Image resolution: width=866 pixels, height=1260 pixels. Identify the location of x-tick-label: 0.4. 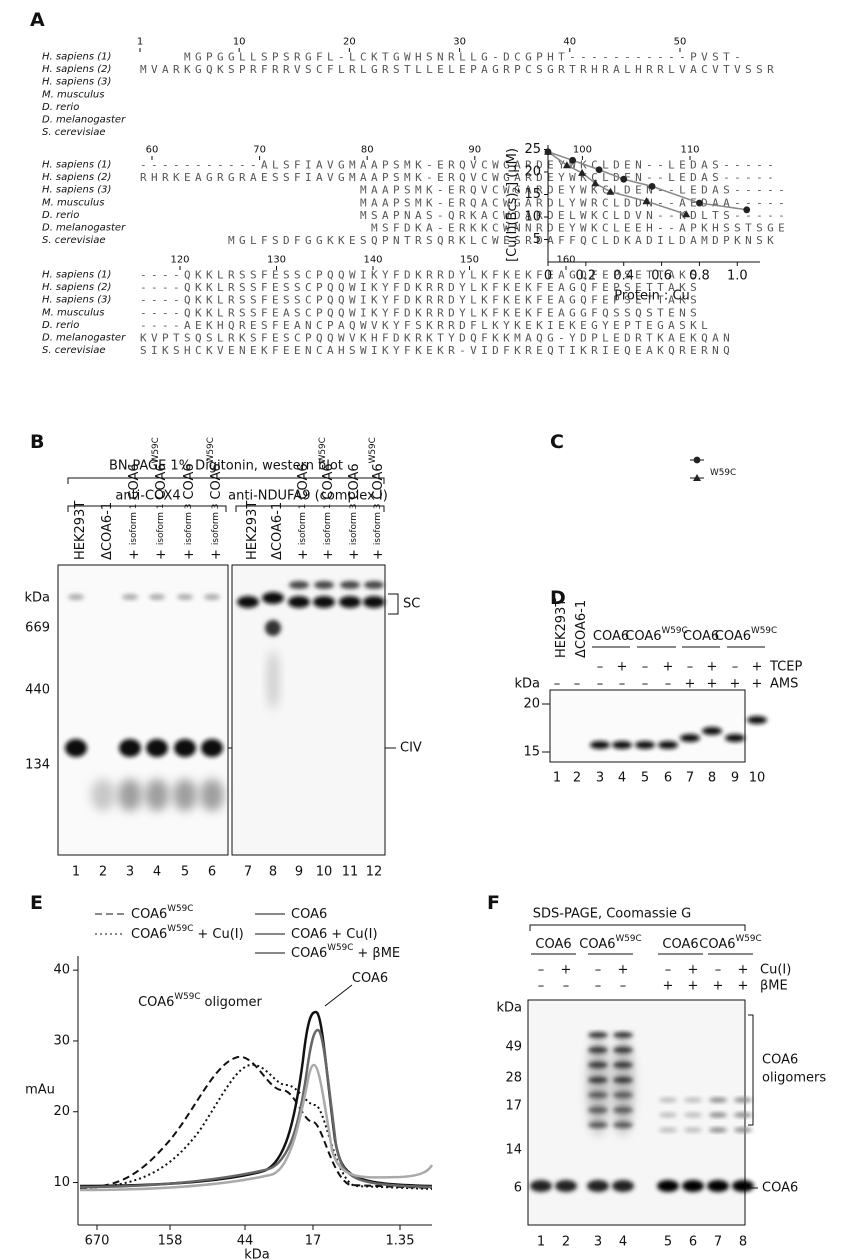
(623, 276).